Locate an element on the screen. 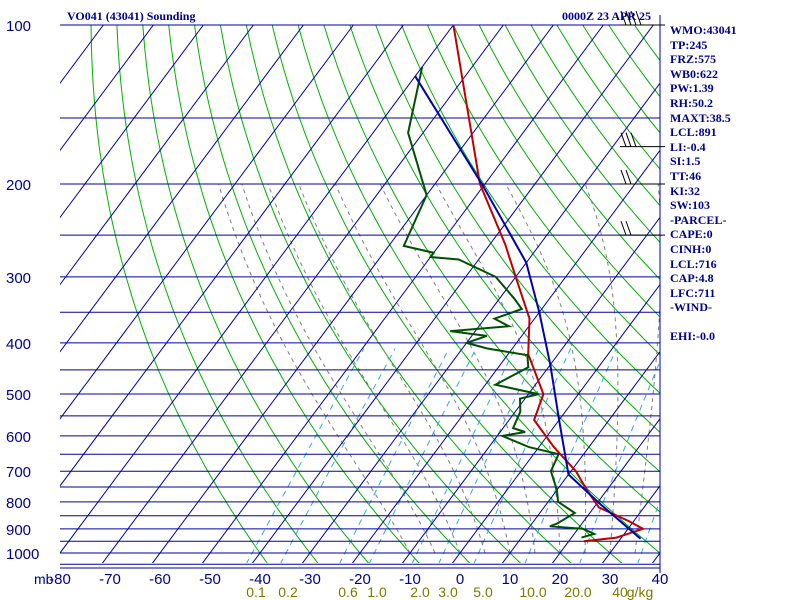  param-item: WB0:622 is located at coordinates (694, 73).